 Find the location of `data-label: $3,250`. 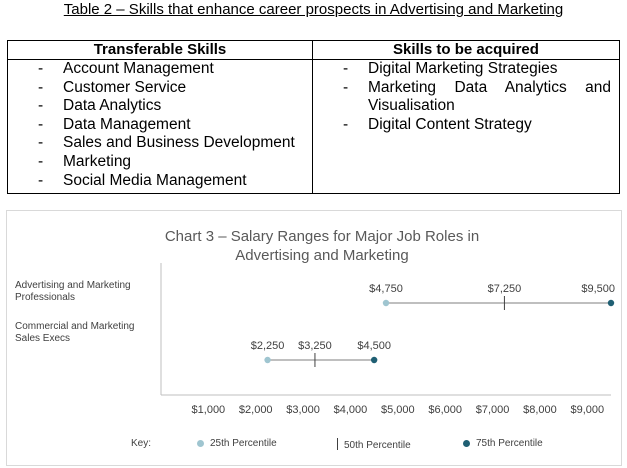

data-label: $3,250 is located at coordinates (315, 346).